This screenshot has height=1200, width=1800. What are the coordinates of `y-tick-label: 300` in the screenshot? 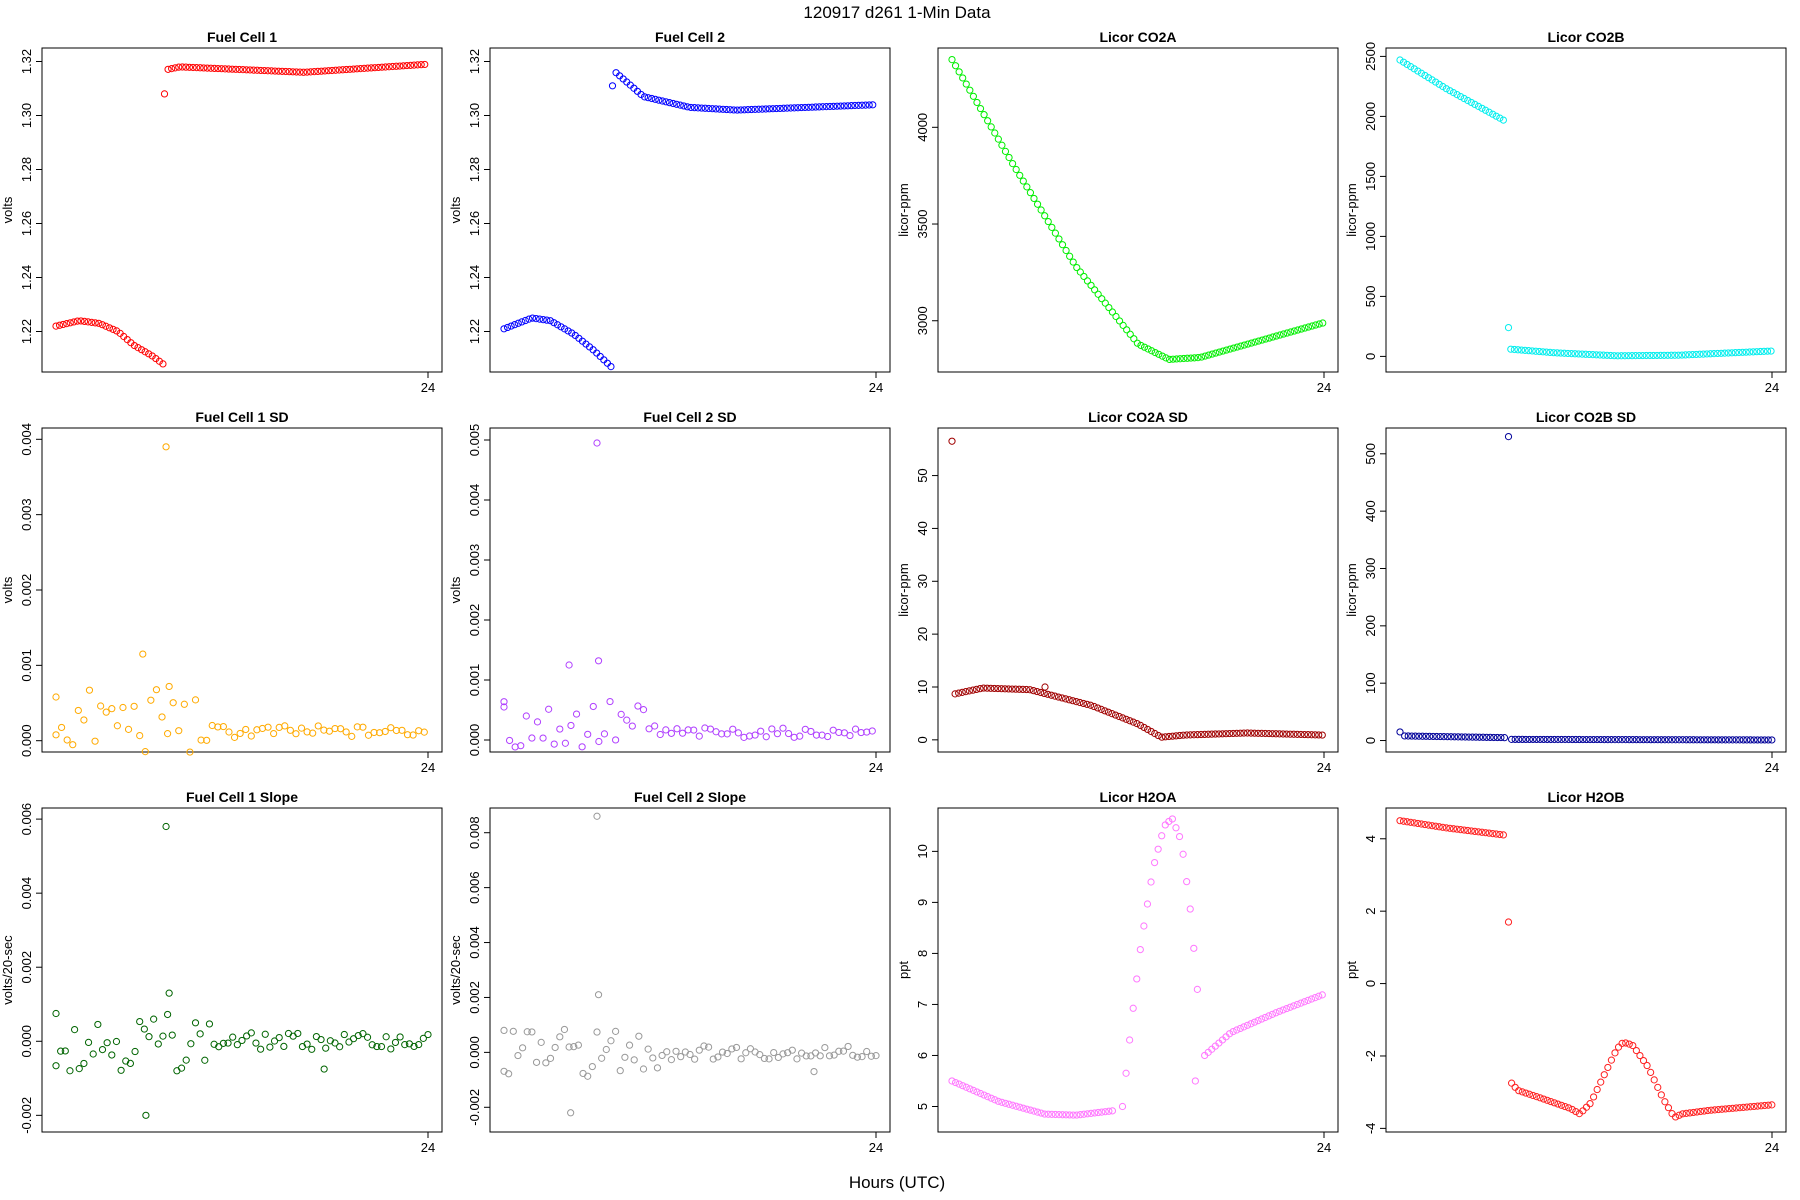 It's located at (1370, 569).